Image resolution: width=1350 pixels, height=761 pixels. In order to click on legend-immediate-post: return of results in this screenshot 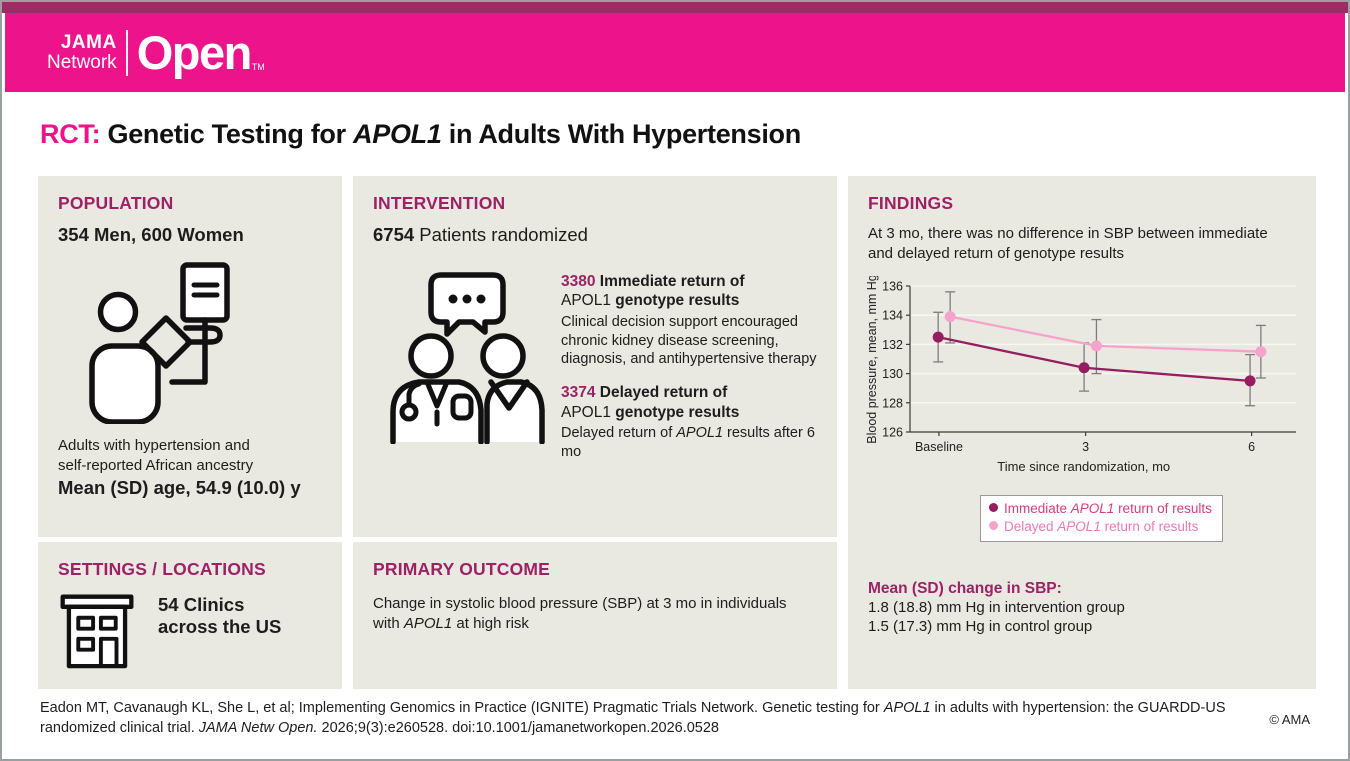, I will do `click(1163, 508)`.